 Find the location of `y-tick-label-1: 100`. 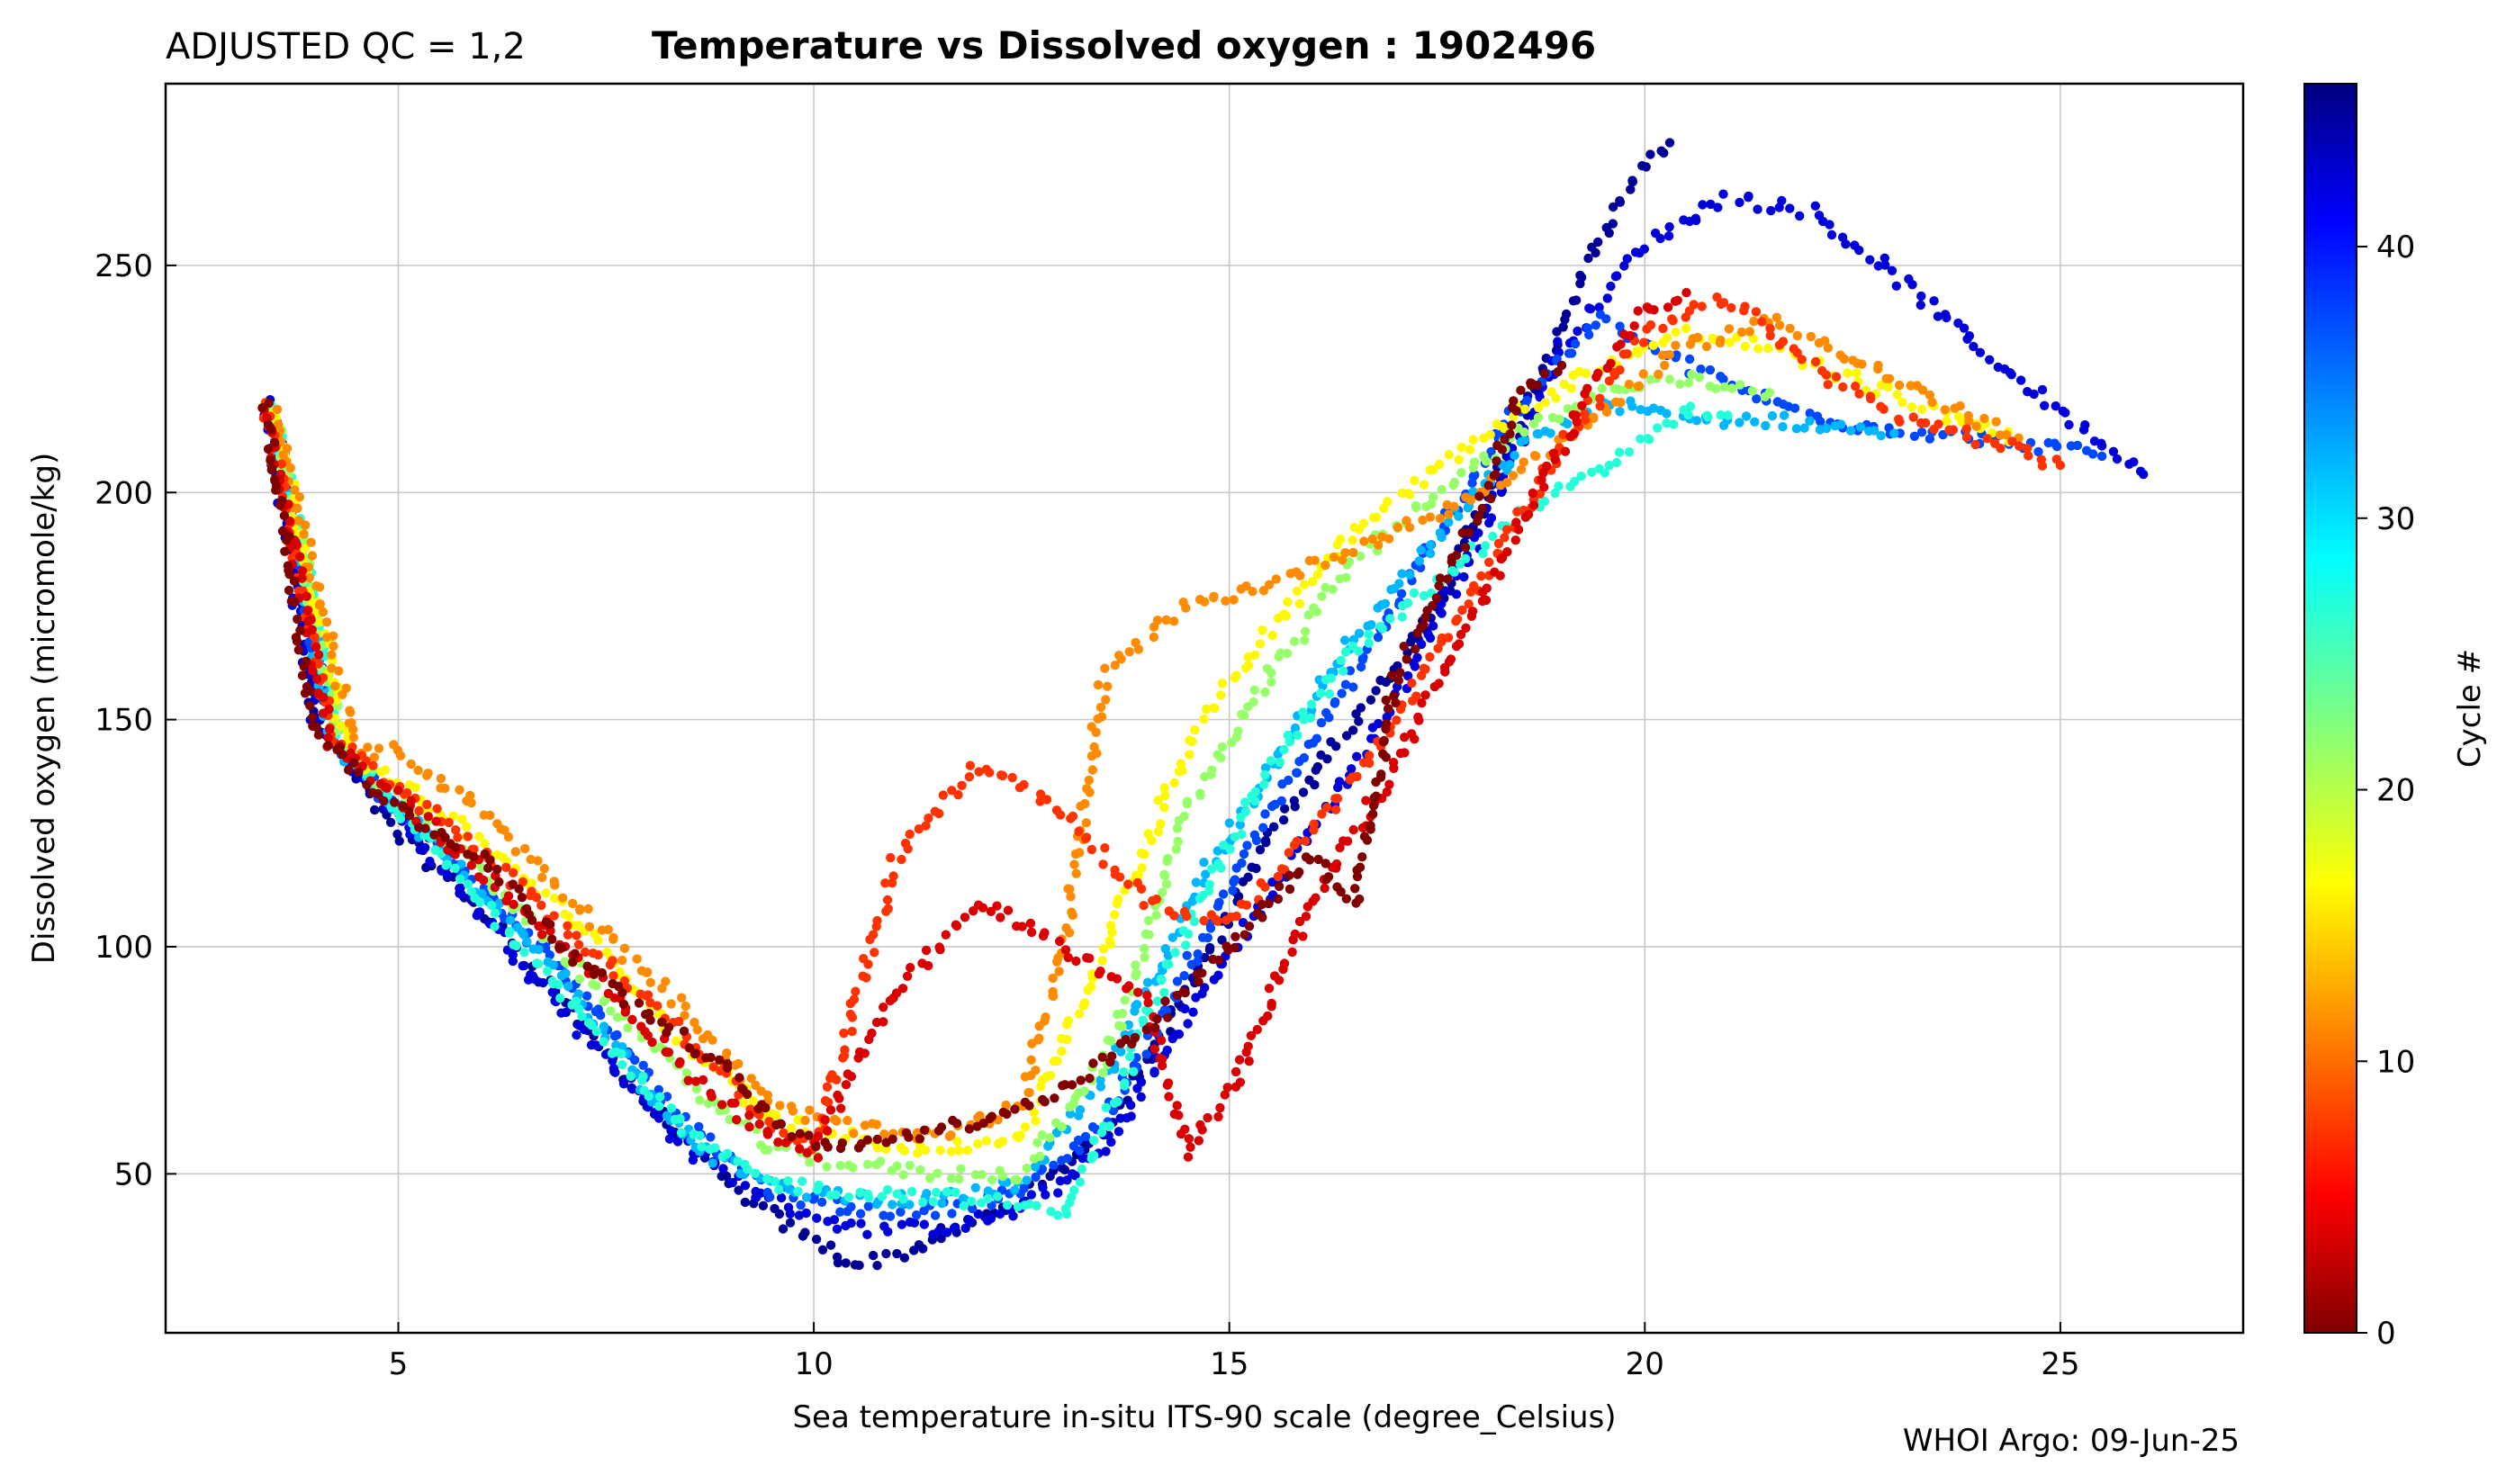

y-tick-label-1: 100 is located at coordinates (124, 948).